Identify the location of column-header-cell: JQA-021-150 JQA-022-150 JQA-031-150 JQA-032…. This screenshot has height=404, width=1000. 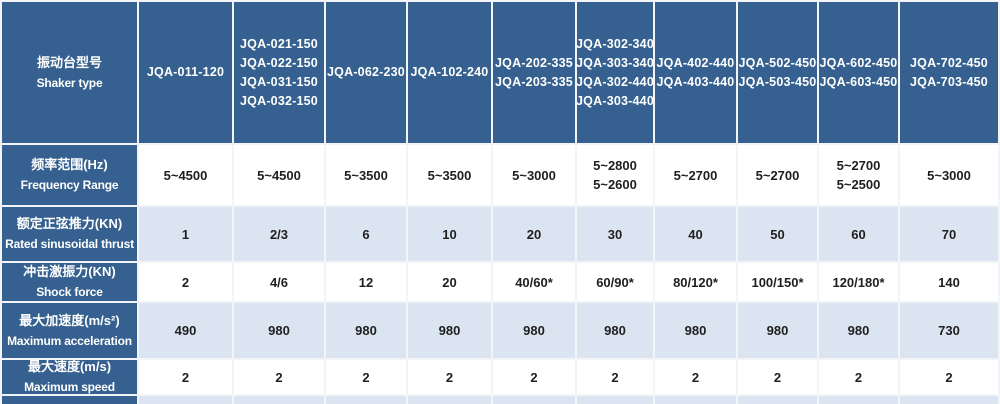
(280, 73).